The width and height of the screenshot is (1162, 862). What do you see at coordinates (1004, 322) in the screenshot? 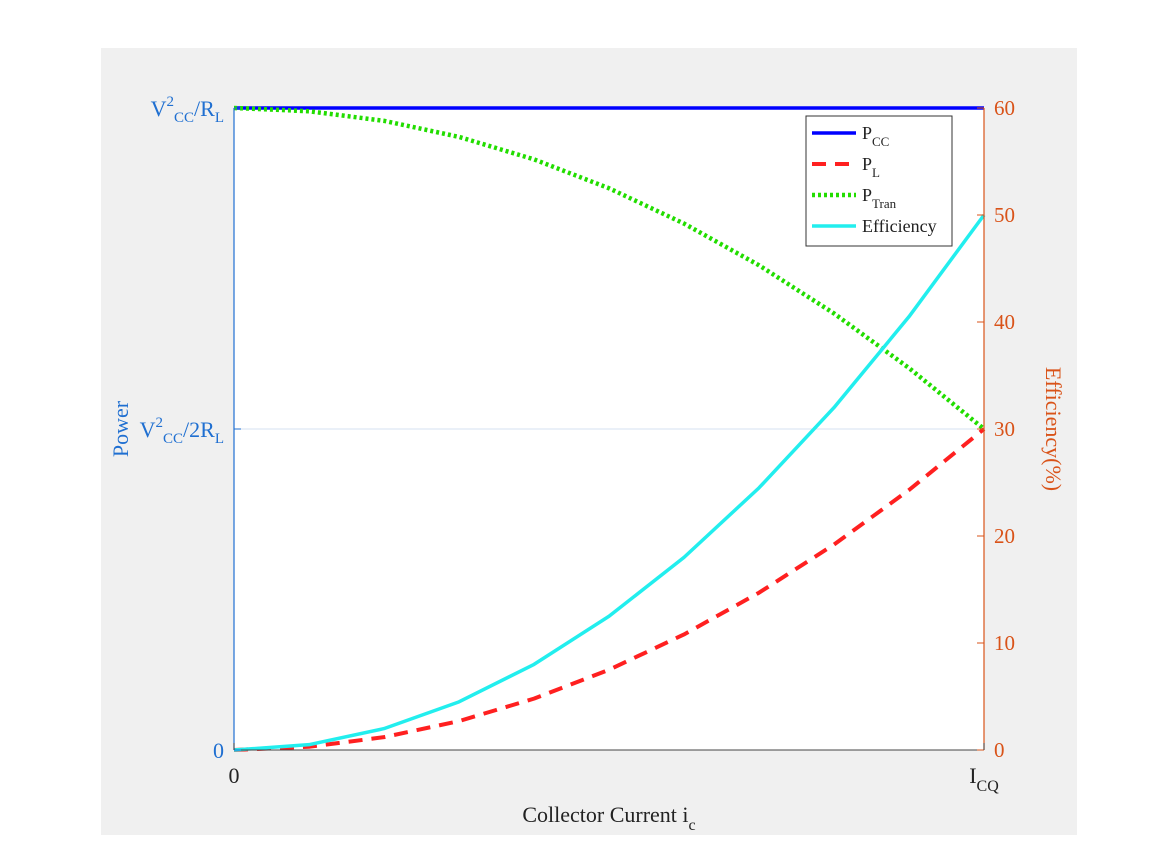
I see `right-tick-label: 40` at bounding box center [1004, 322].